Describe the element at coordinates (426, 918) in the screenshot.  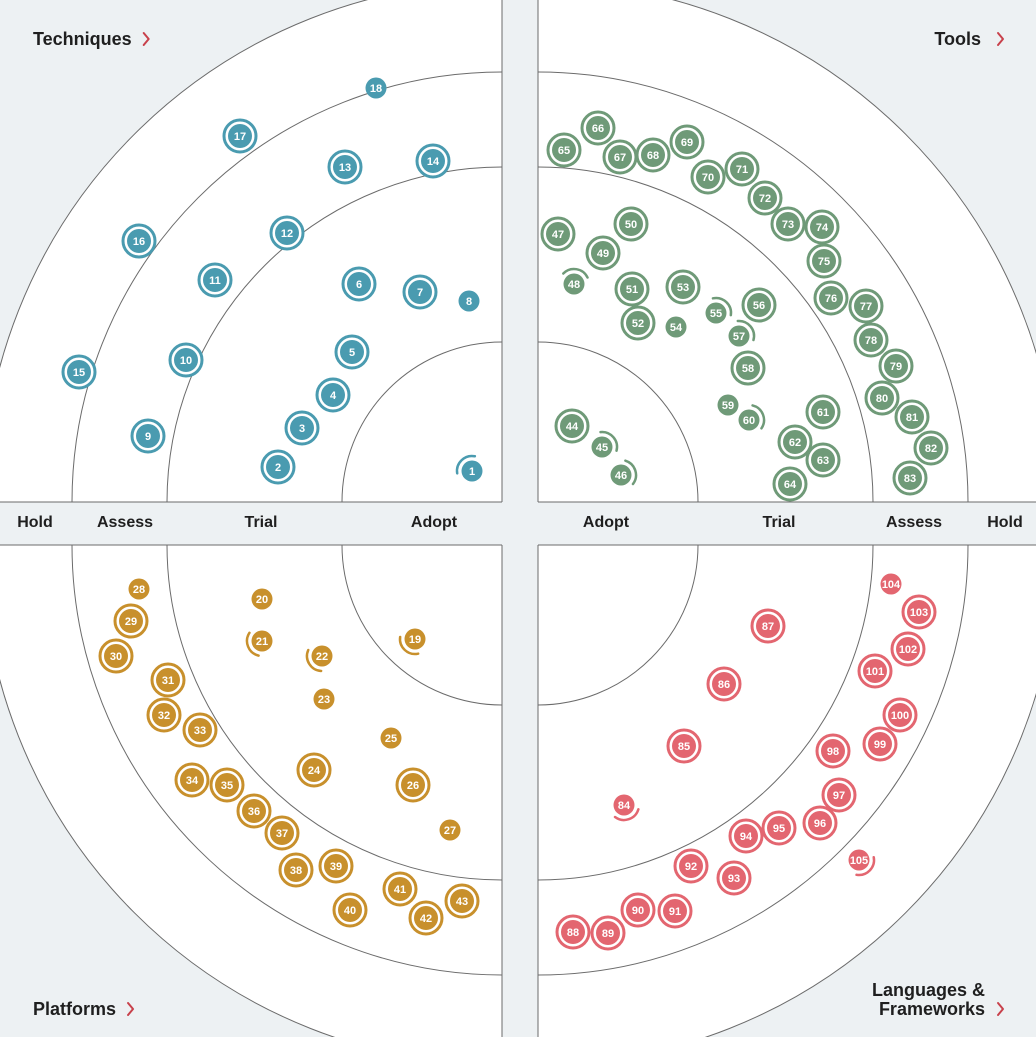
I see `blip-42: 42` at that location.